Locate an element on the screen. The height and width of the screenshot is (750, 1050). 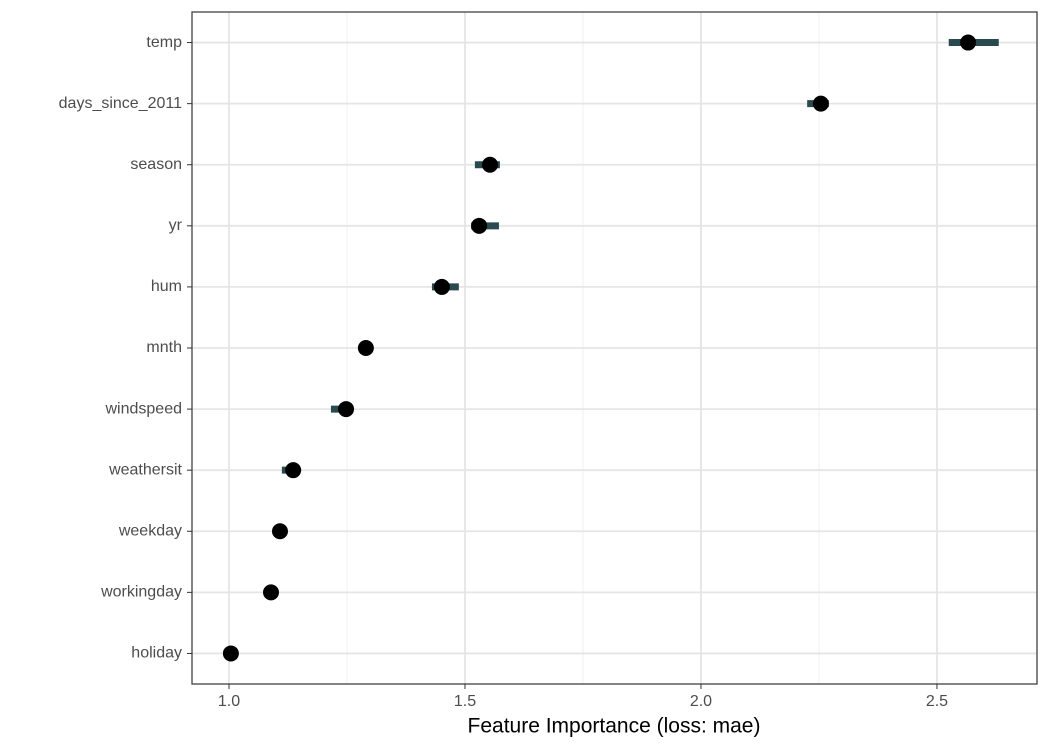
y-tick-label: weathersit is located at coordinates (145, 469).